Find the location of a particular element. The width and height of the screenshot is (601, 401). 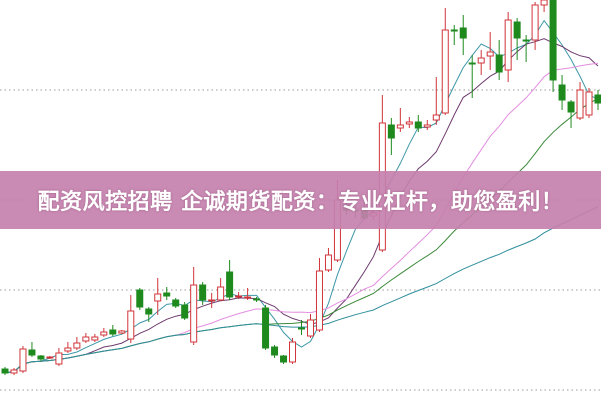

promo-banner: 配资风控招聘 企诚期货配资：专业杠杆，助您盈利！ is located at coordinates (300, 200).